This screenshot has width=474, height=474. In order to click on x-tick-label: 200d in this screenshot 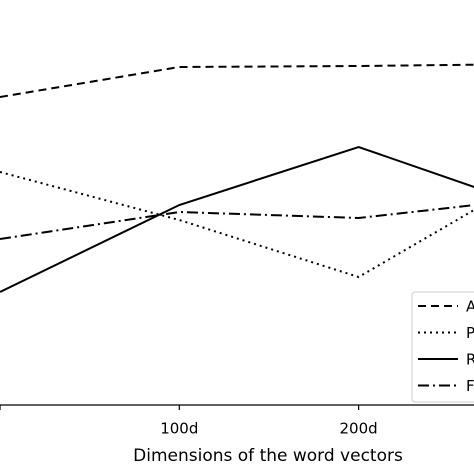, I will do `click(359, 429)`.